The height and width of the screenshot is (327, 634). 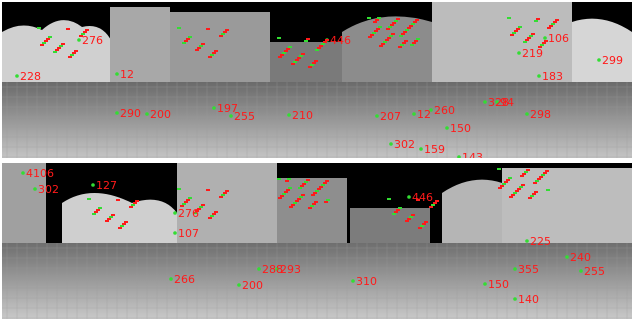 What do you see at coordinates (119, 218) in the screenshot?
I see `tree-left` at bounding box center [119, 218].